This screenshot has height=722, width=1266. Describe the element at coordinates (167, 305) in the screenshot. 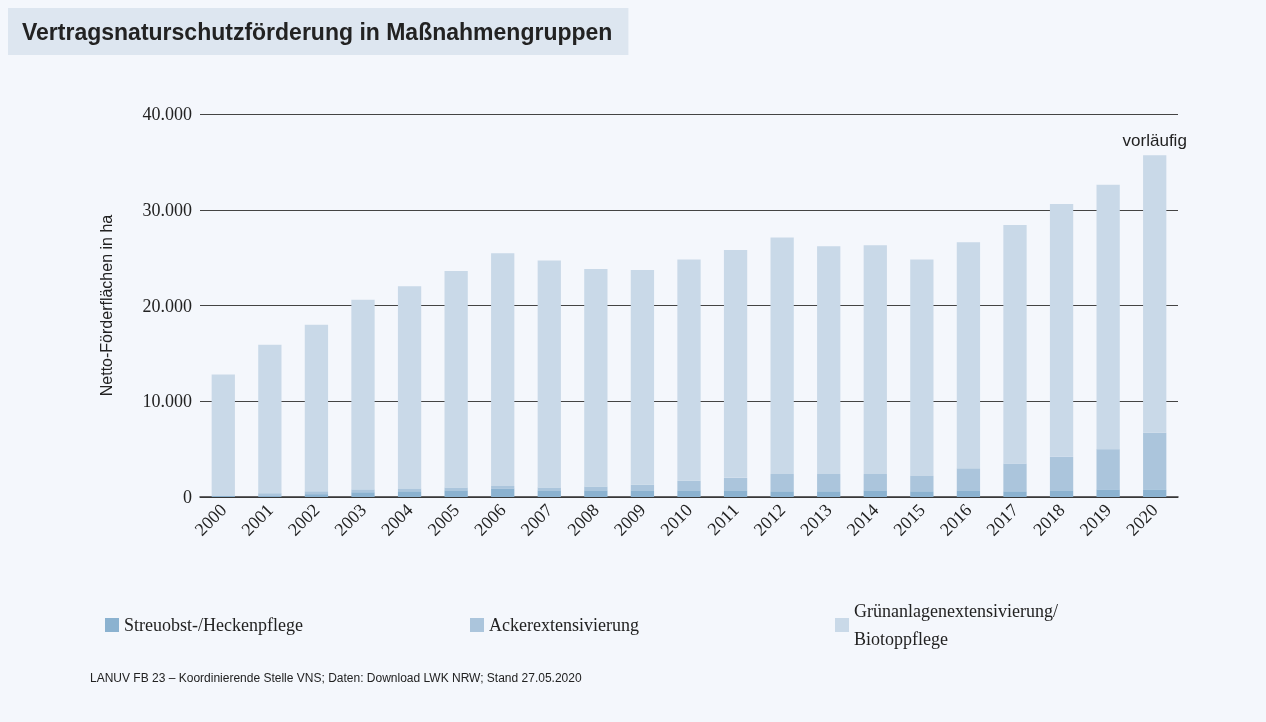

I see `y-tick-label: 20.000` at that location.